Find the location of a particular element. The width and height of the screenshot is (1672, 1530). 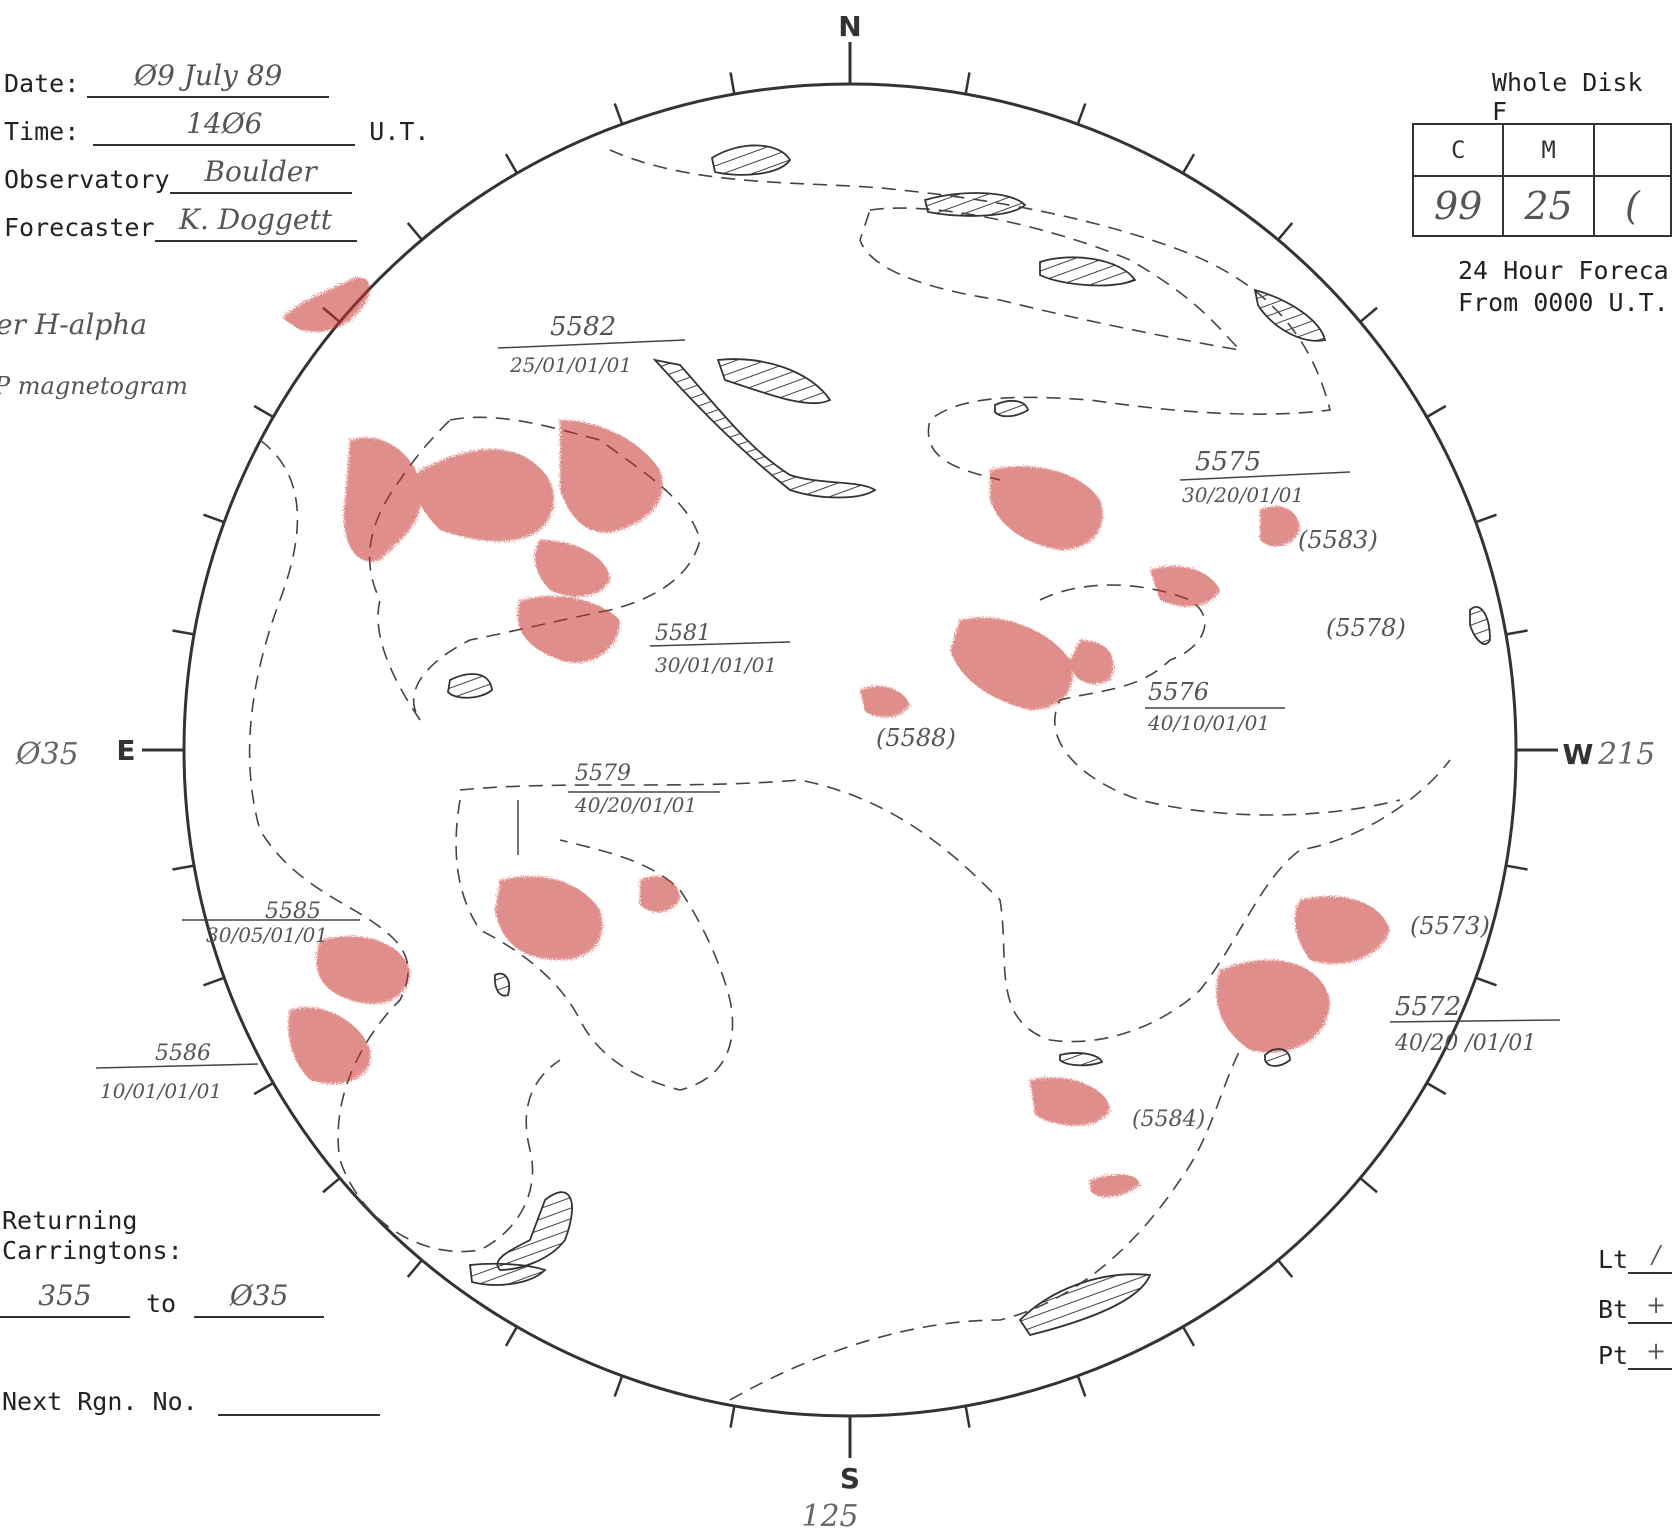

region-5581-rule is located at coordinates (720, 644).